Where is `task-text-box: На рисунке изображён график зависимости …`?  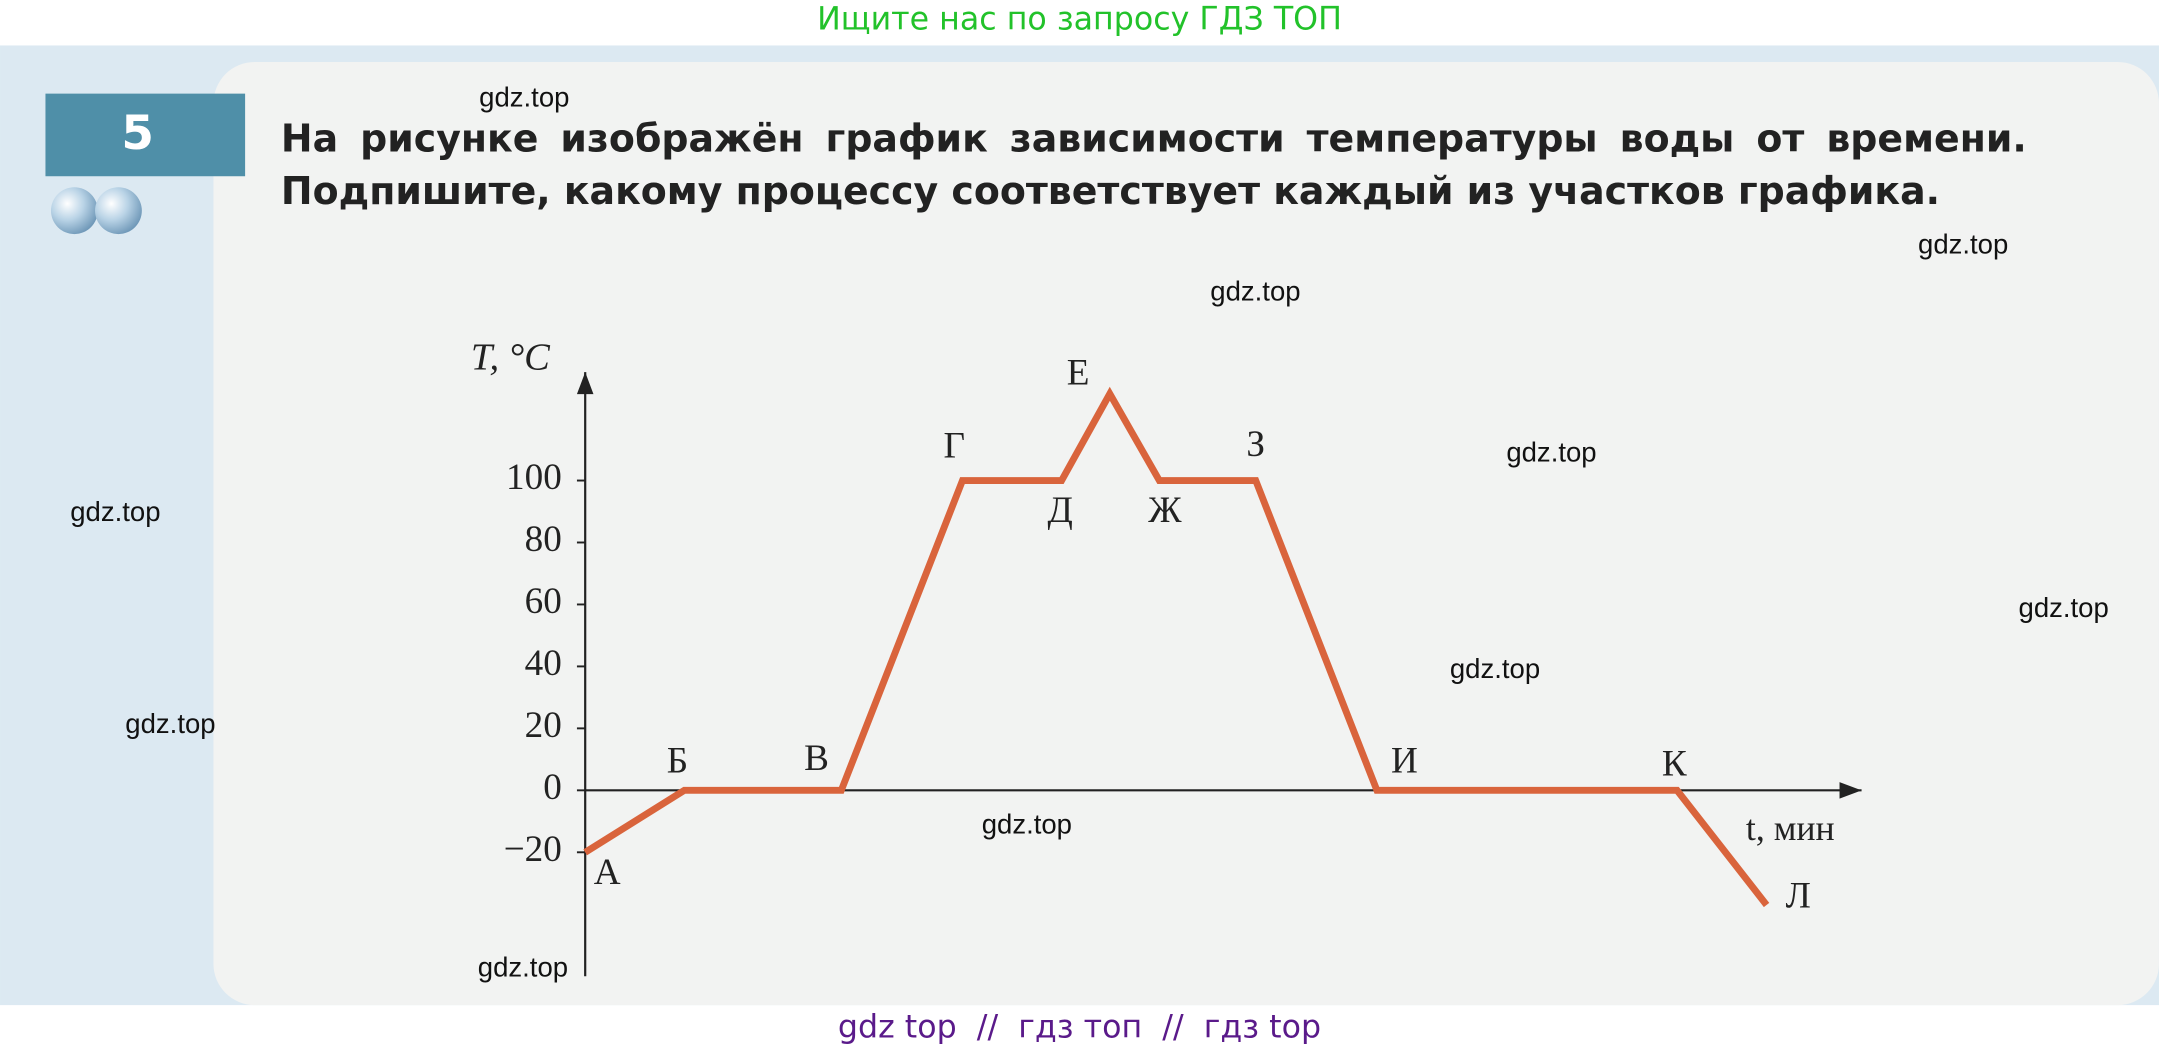
task-text-box: На рисунке изображён график зависимости … is located at coordinates (1153, 165).